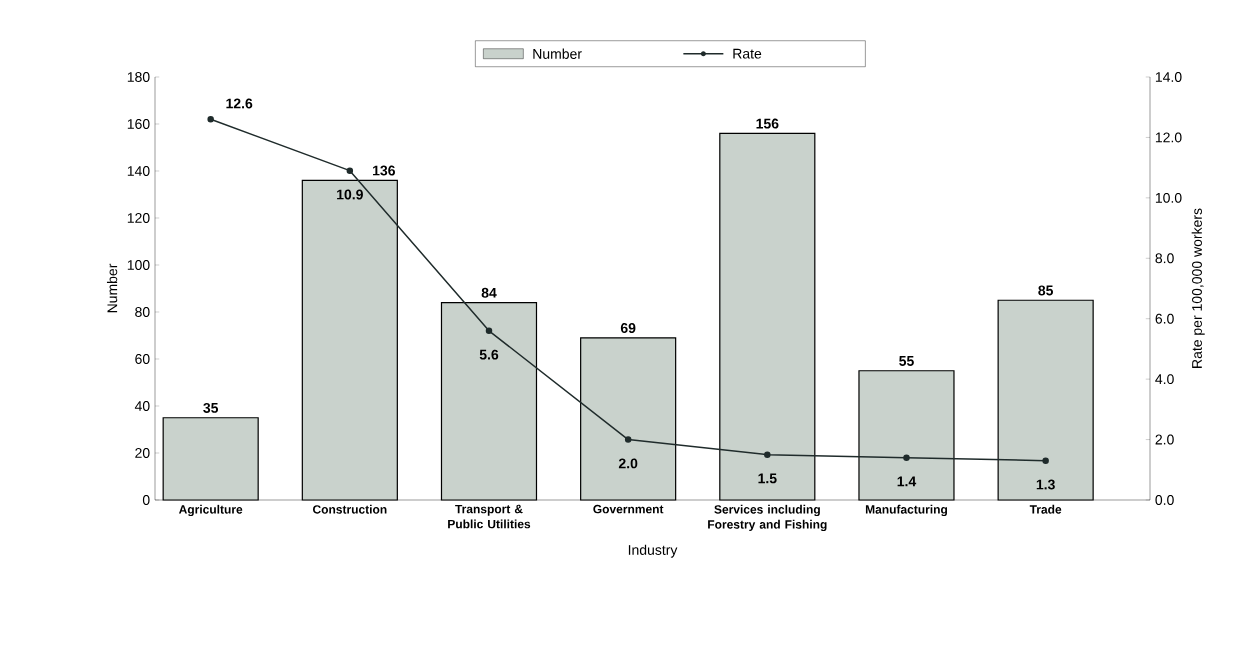 This screenshot has width=1256, height=647. What do you see at coordinates (1164, 379) in the screenshot?
I see `y2-tick-label: 4.0` at bounding box center [1164, 379].